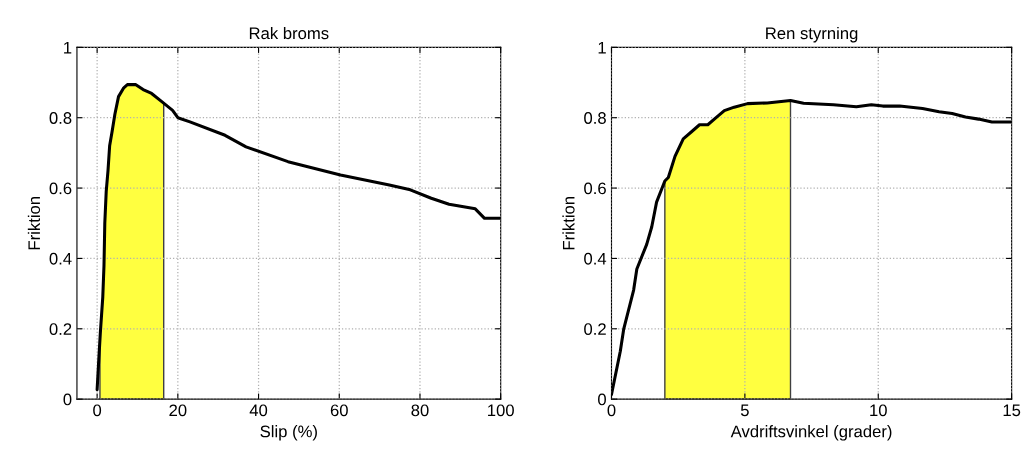 The image size is (1026, 451). I want to click on chart-title: Ren styrning, so click(812, 34).